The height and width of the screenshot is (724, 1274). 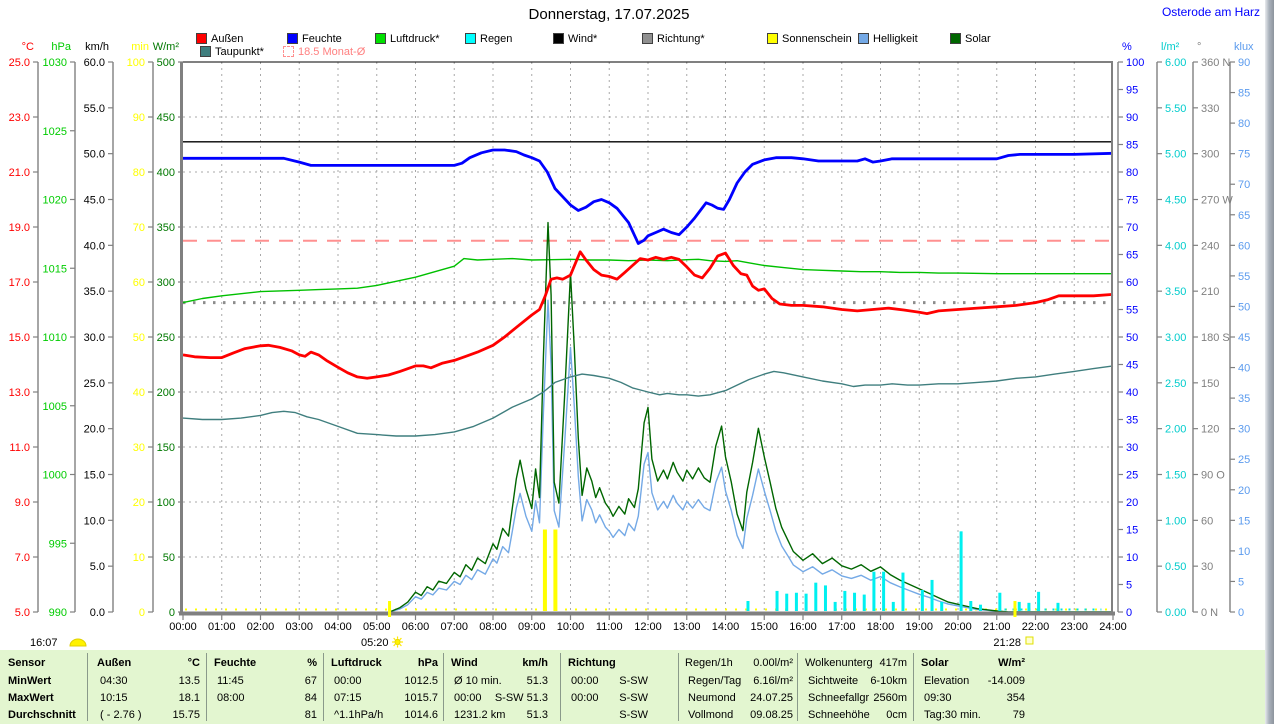 What do you see at coordinates (1244, 338) in the screenshot?
I see `axis-tick-label: 45` at bounding box center [1244, 338].